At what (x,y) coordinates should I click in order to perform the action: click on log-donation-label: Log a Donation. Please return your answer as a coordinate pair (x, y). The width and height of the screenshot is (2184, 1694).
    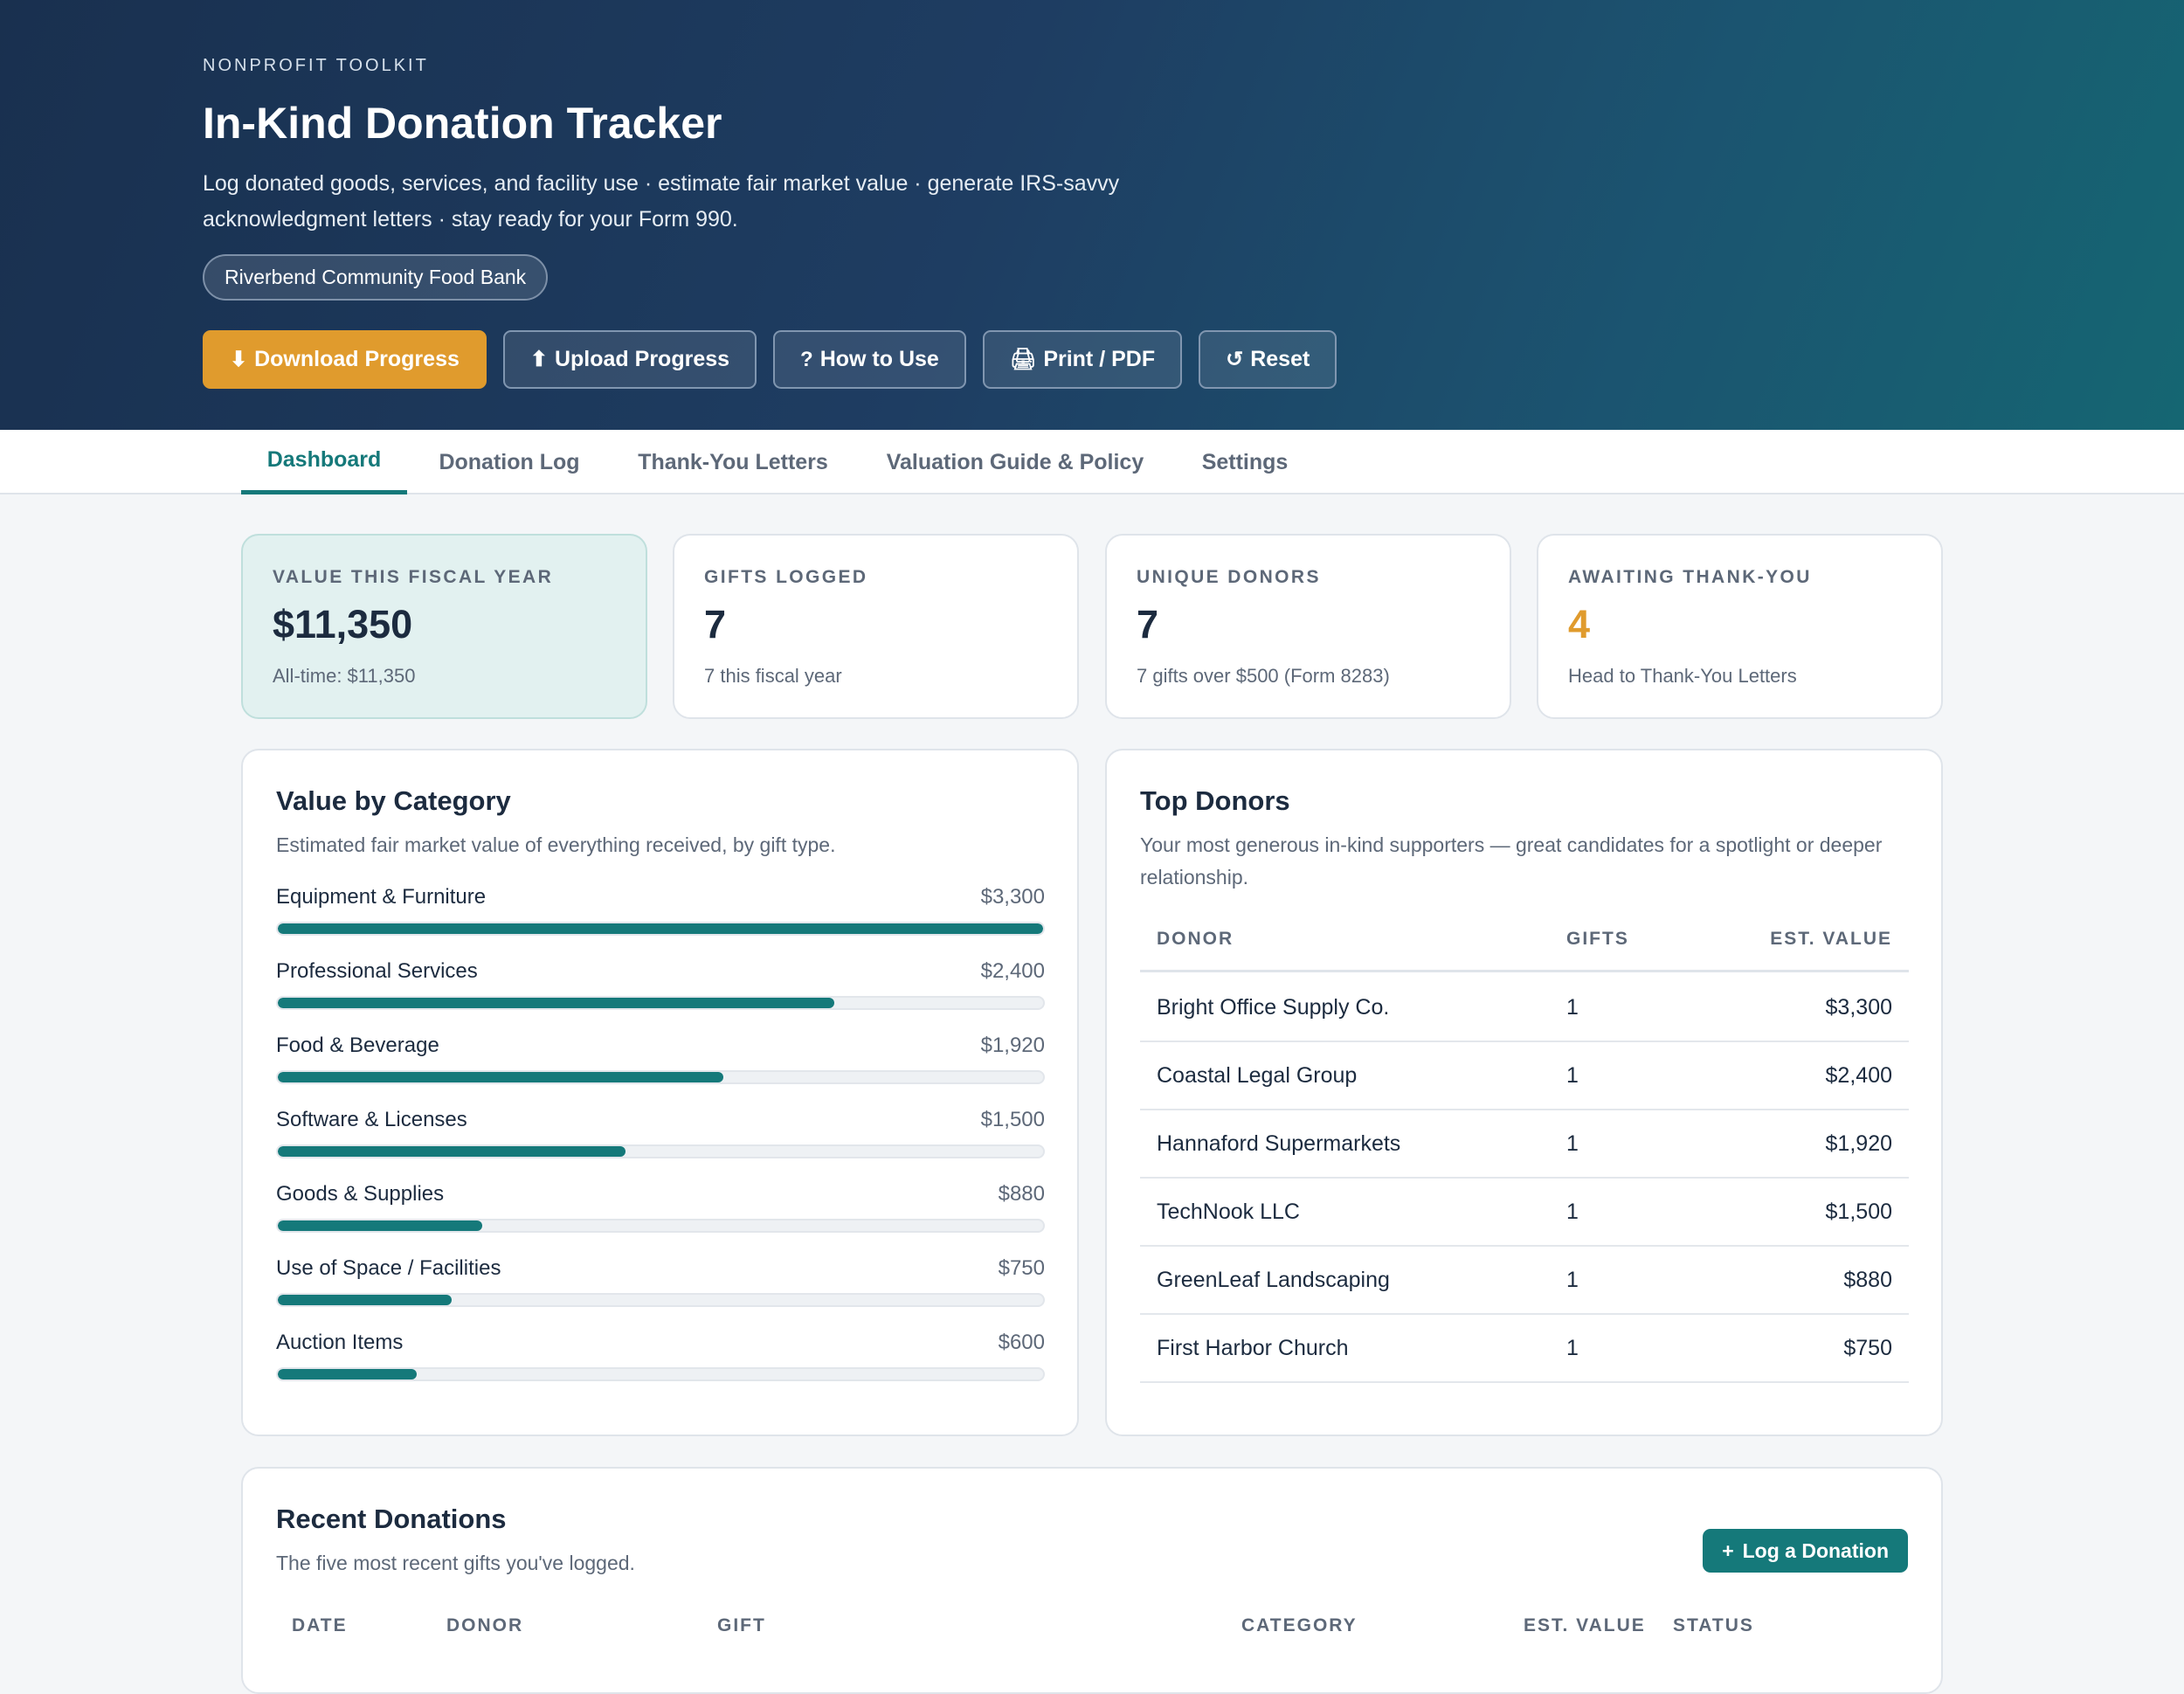
    Looking at the image, I should click on (1816, 1550).